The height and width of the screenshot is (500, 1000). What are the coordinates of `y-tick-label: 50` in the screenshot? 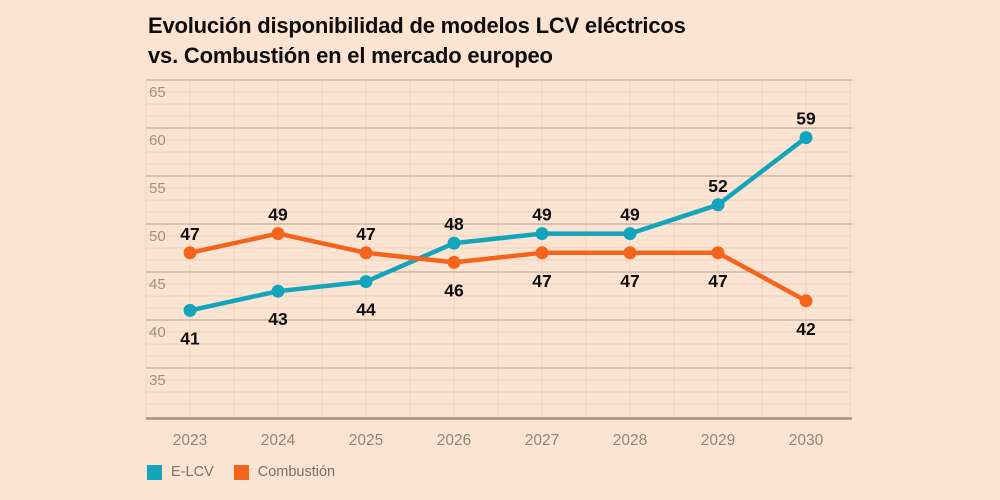 It's located at (157, 236).